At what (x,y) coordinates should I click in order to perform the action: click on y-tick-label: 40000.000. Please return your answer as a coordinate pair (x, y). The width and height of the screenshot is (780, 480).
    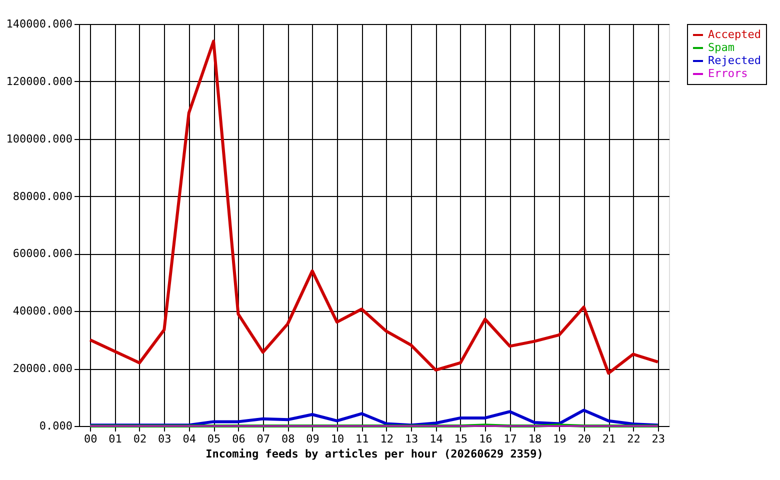
    Looking at the image, I should click on (42, 311).